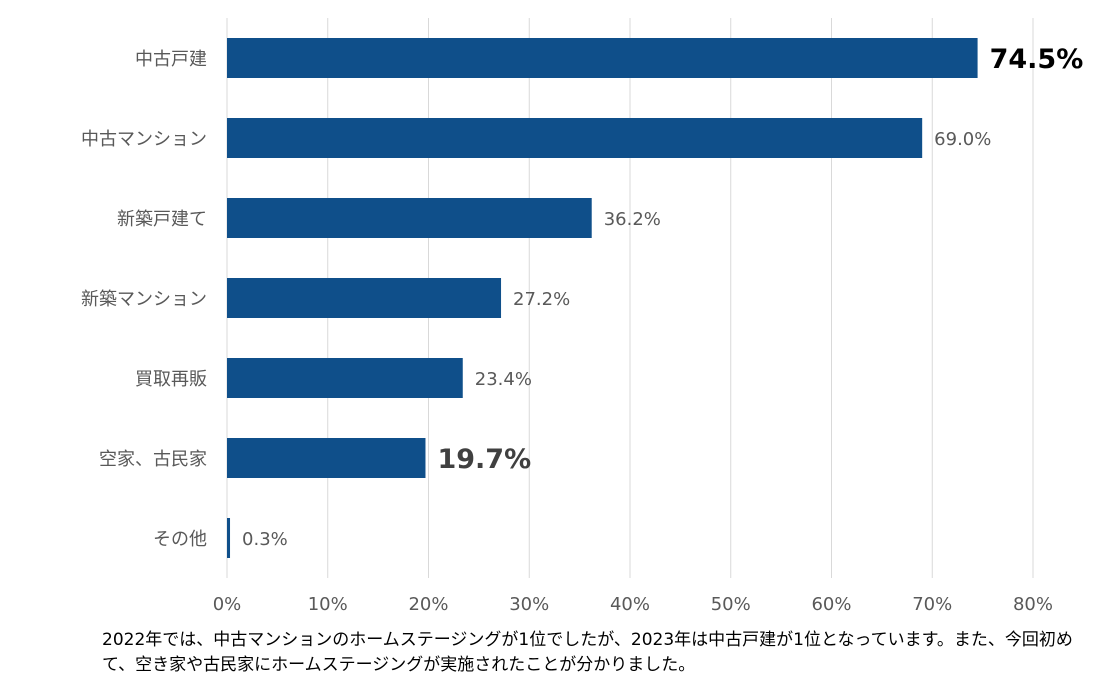 The height and width of the screenshot is (686, 1119). I want to click on category-label: 買取再販, so click(171, 379).